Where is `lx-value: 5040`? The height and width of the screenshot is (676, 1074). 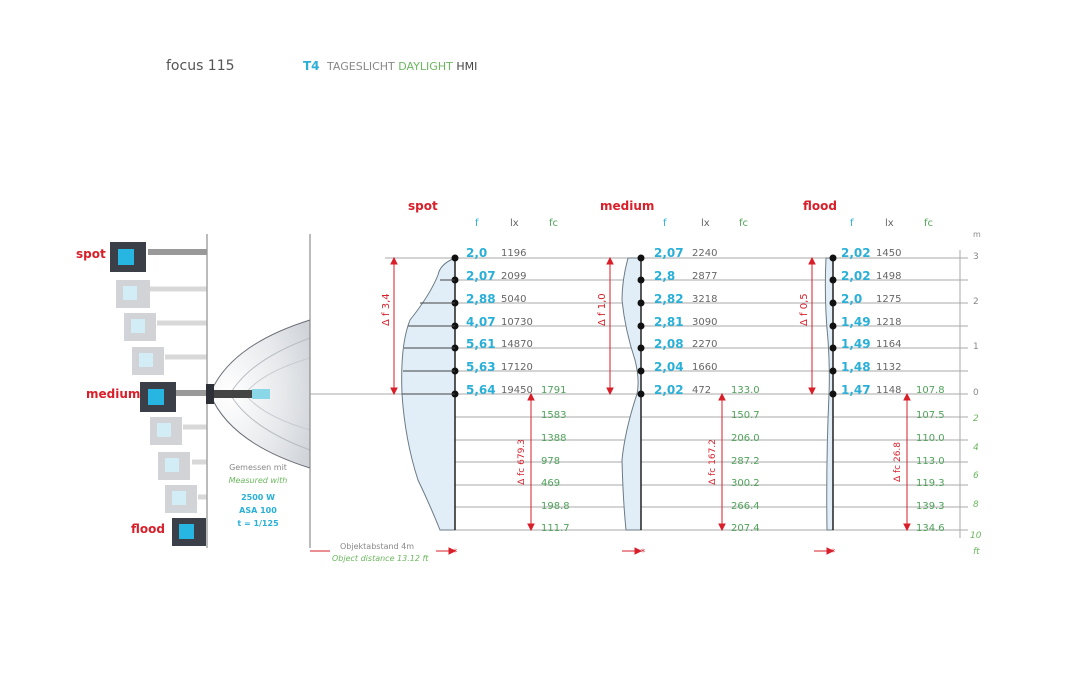 lx-value: 5040 is located at coordinates (514, 299).